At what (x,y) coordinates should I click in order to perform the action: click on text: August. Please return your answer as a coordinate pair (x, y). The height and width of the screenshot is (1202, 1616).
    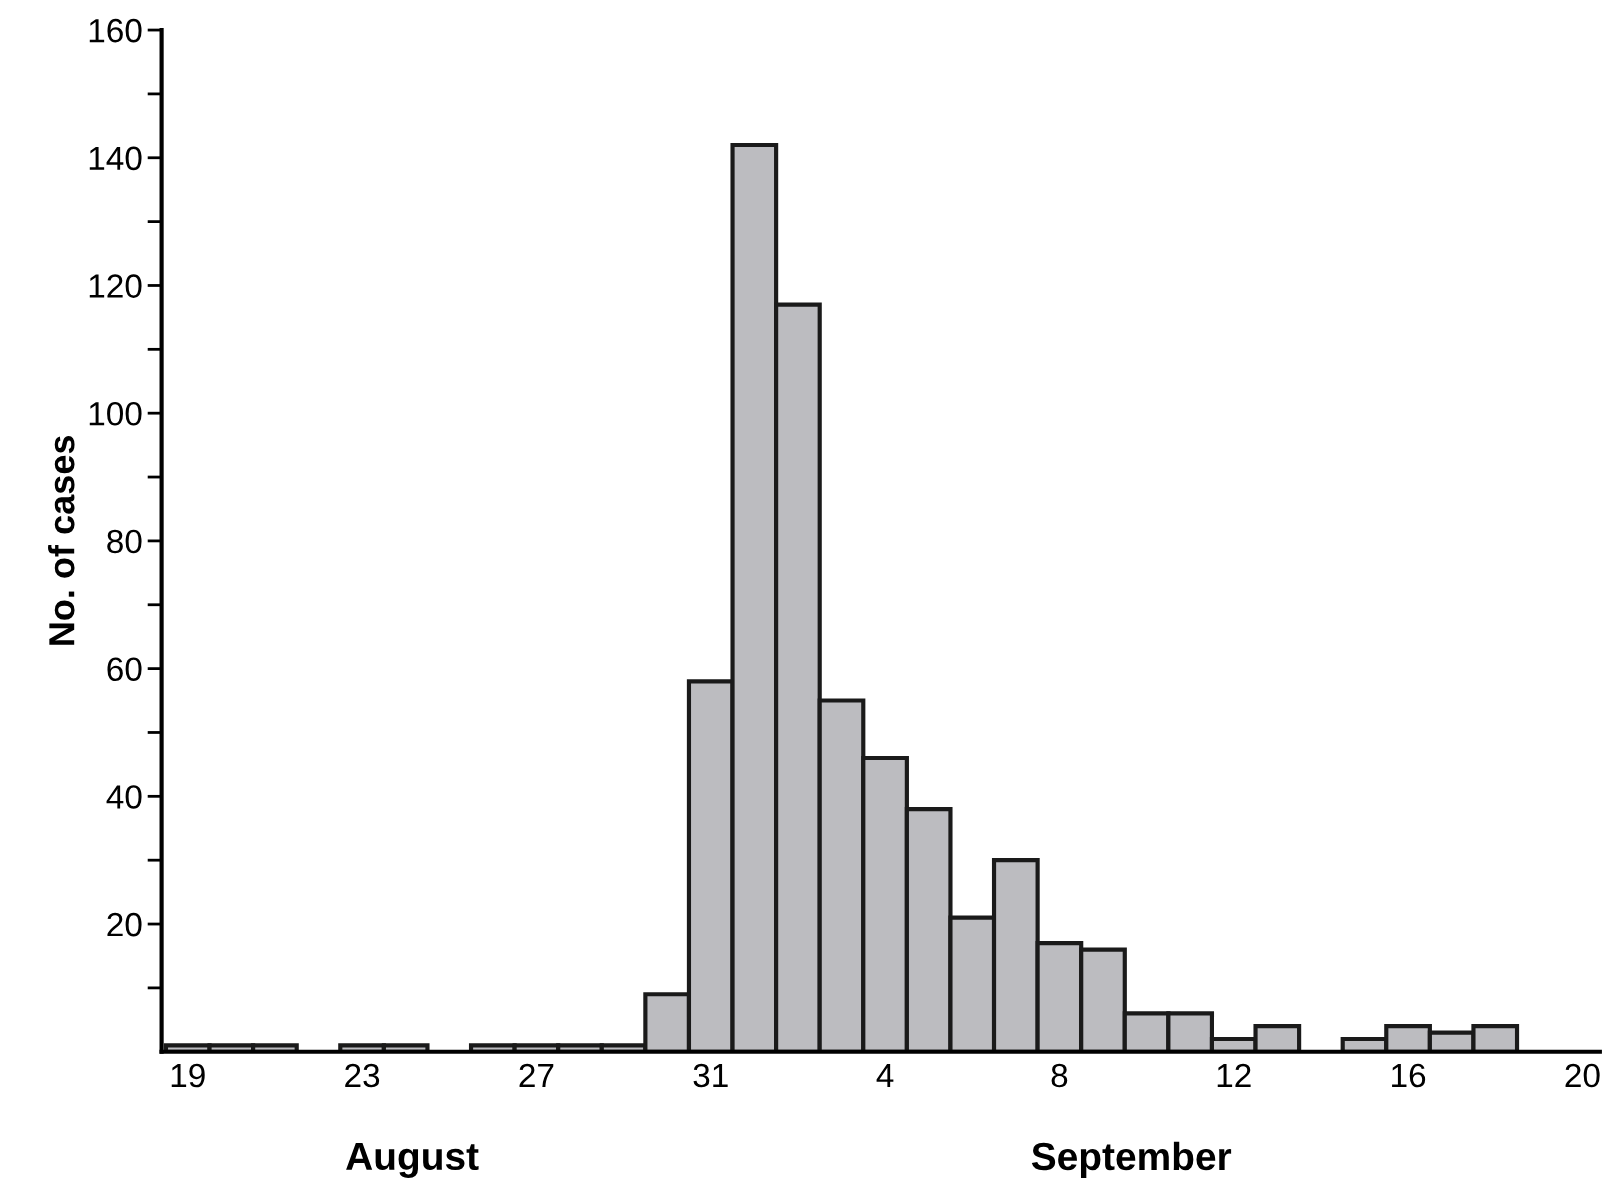
    Looking at the image, I should click on (412, 1160).